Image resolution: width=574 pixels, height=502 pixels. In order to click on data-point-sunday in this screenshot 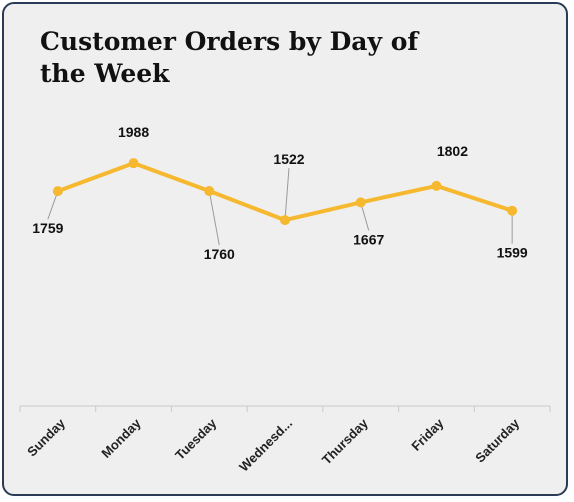, I will do `click(58, 191)`.